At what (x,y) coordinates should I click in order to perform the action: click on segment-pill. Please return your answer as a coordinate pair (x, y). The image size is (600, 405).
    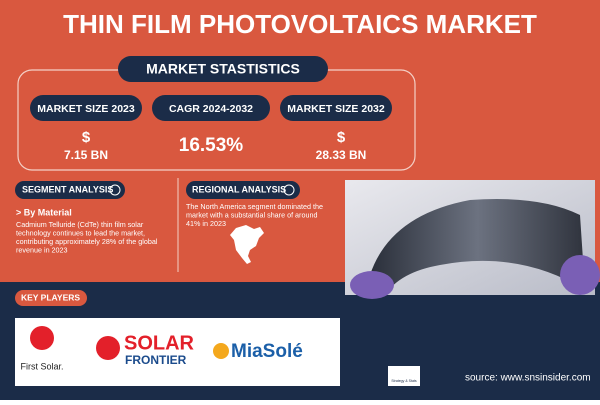
    Looking at the image, I should click on (70, 190).